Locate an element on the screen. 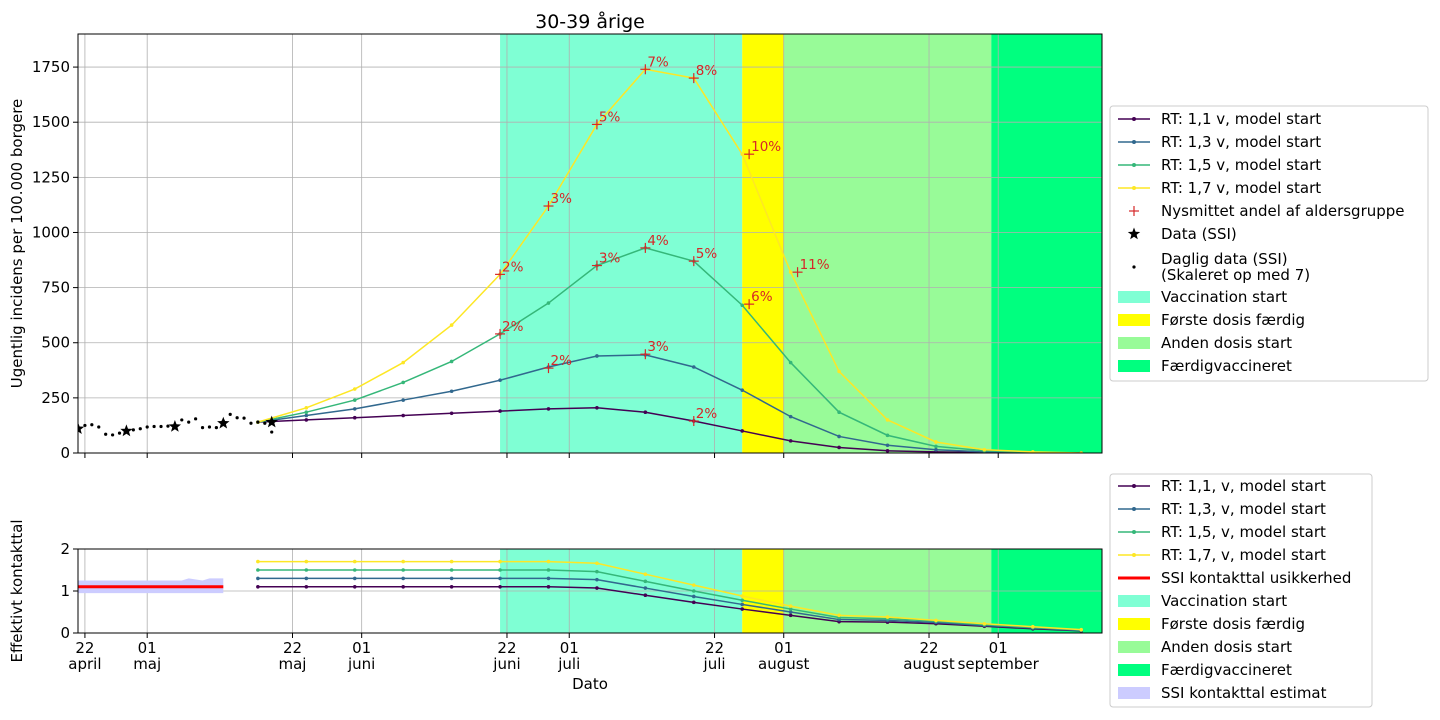 Image resolution: width=1440 pixels, height=720 pixels. share-label: 7% is located at coordinates (658, 62).